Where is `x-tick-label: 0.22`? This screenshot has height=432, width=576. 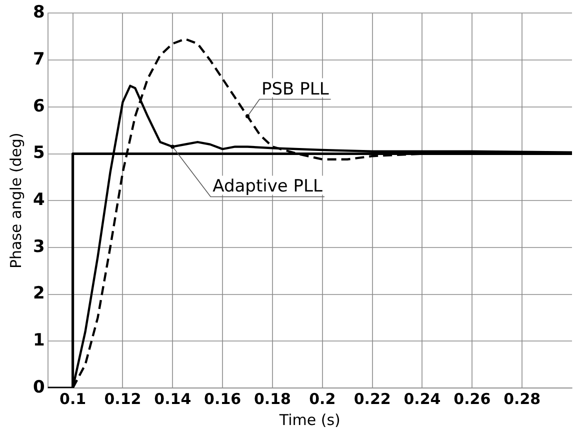
x-tick-label: 0.22 is located at coordinates (372, 399).